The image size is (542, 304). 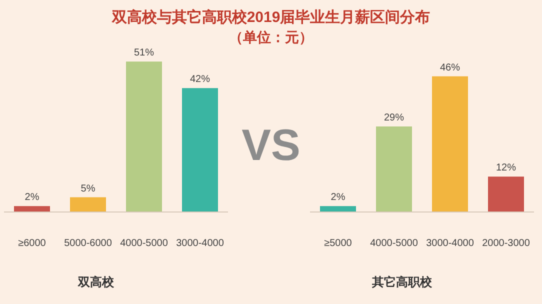 I want to click on text: 双高校与其它高职校2019届毕业生月薪区间分布, so click(x=270, y=17).